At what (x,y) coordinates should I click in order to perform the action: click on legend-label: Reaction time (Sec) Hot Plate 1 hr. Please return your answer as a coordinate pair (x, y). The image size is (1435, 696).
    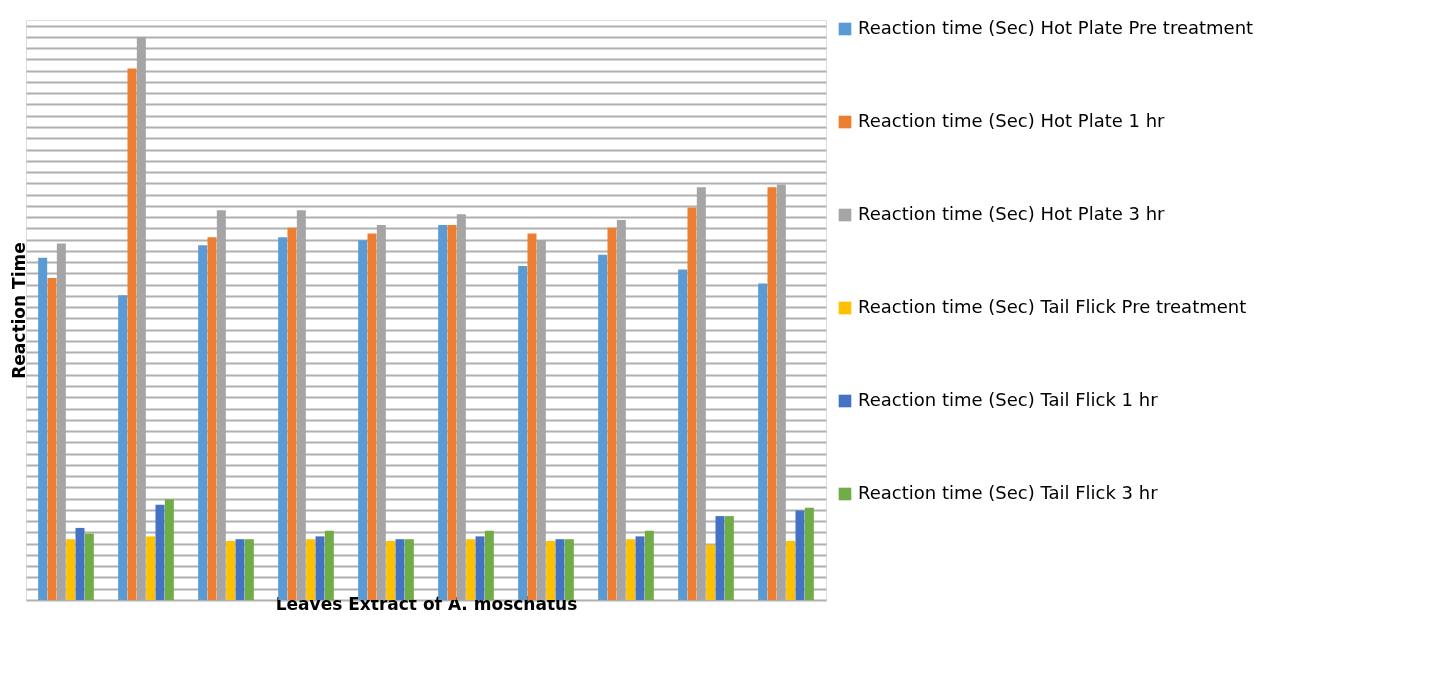
    Looking at the image, I should click on (1012, 120).